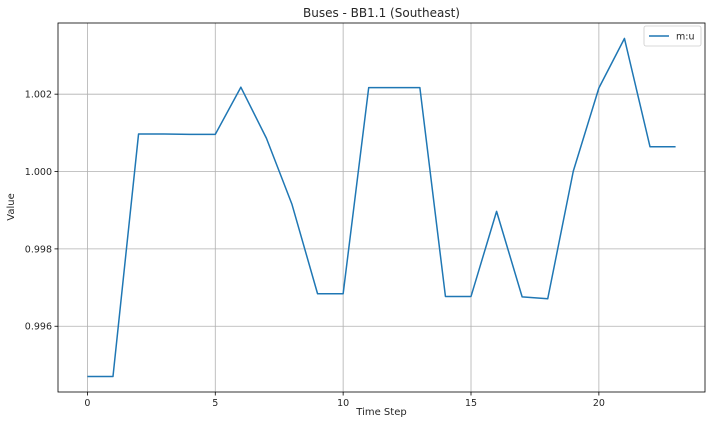 This screenshot has width=712, height=424. I want to click on y-tick-label: 0.998, so click(38, 249).